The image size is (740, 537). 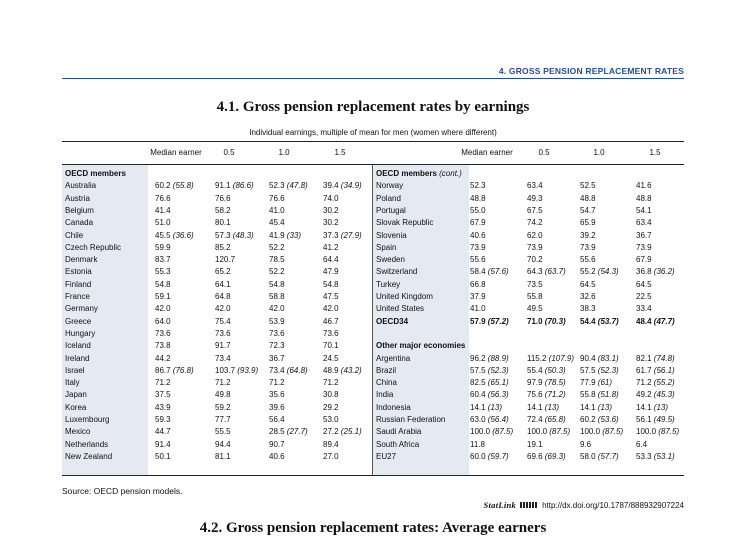 What do you see at coordinates (223, 395) in the screenshot?
I see `value-cell: 49.8` at bounding box center [223, 395].